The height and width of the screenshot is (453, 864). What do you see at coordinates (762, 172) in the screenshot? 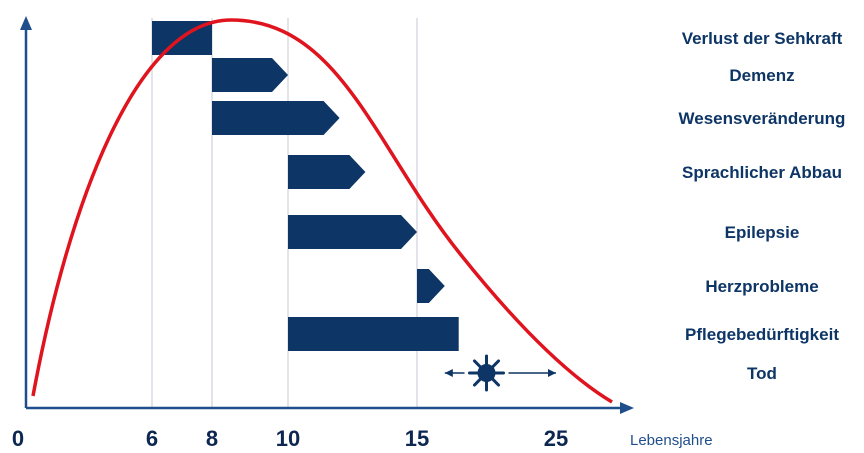
I see `stage-label: Sprachlicher Abbau` at bounding box center [762, 172].